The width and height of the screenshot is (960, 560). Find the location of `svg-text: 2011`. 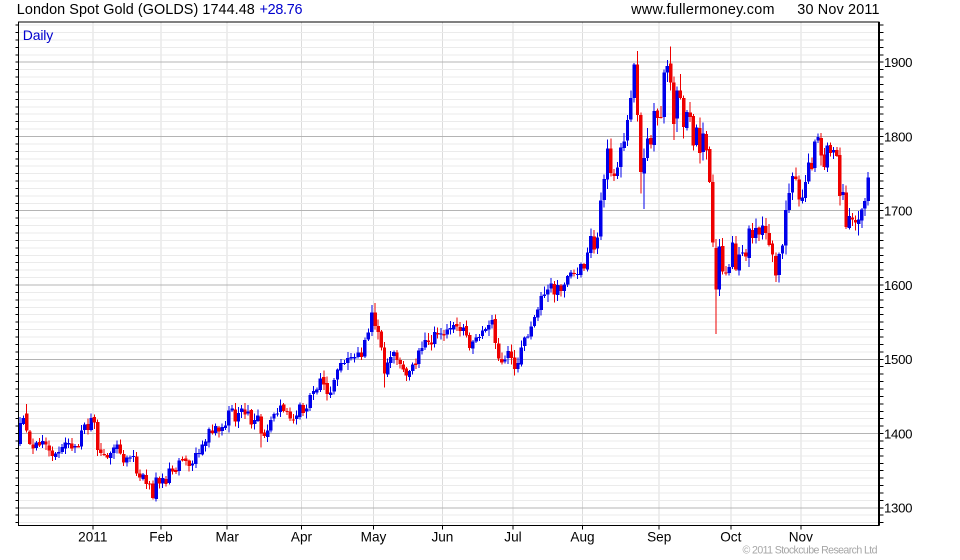

svg-text: 2011 is located at coordinates (92, 537).